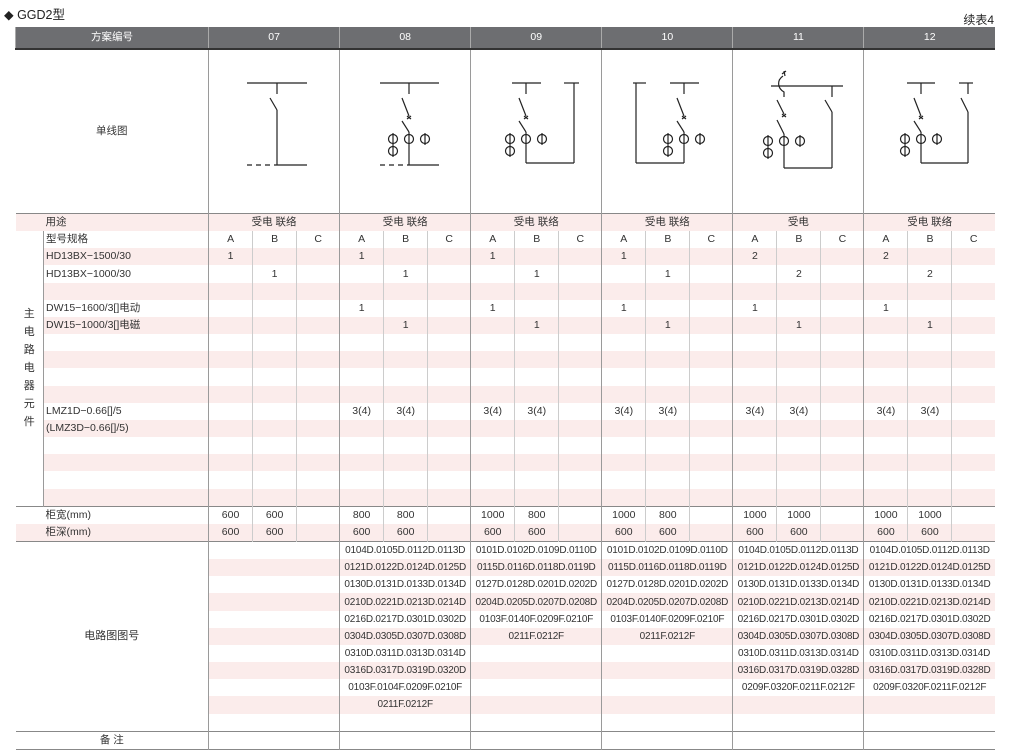 The height and width of the screenshot is (750, 1012). I want to click on circuit-number-11: 0130D.0131D.0133D.0134D, so click(798, 585).